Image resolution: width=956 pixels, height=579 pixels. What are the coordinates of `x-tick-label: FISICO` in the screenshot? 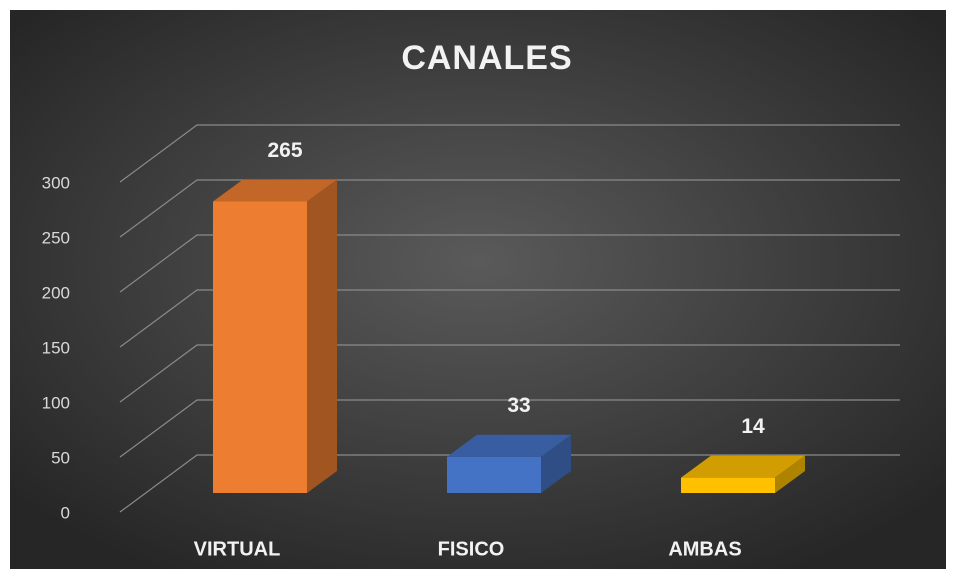 It's located at (471, 549).